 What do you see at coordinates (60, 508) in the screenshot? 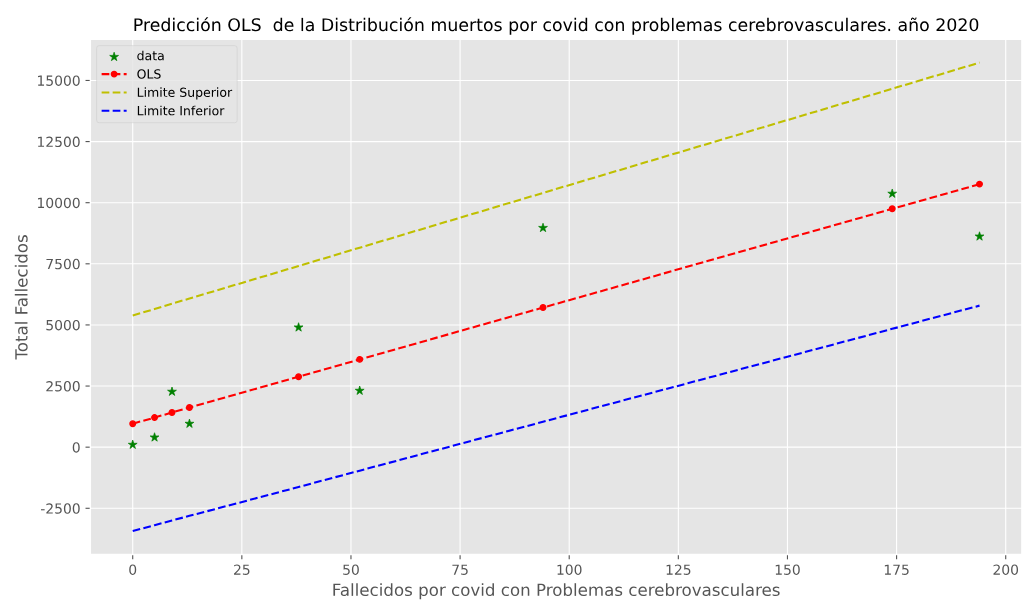
I see `y-tick-label: -2500` at bounding box center [60, 508].